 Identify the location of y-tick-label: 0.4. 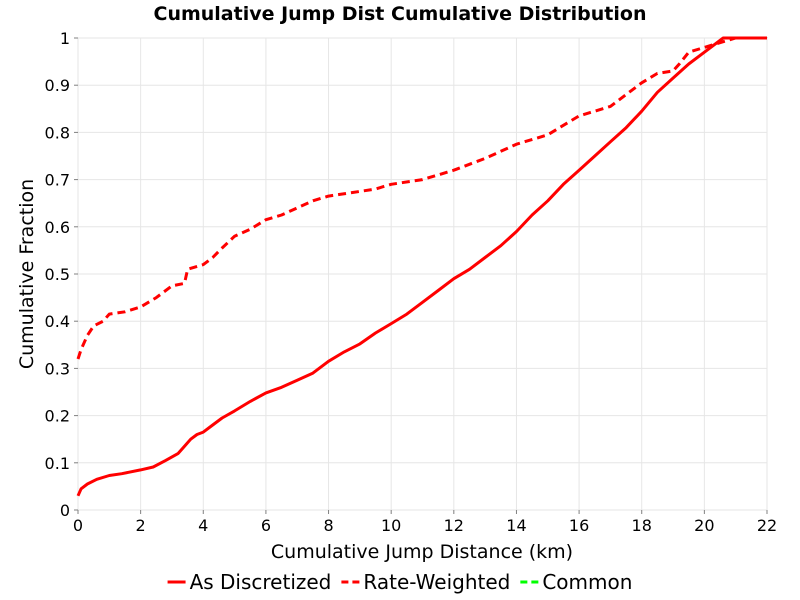
(57, 321).